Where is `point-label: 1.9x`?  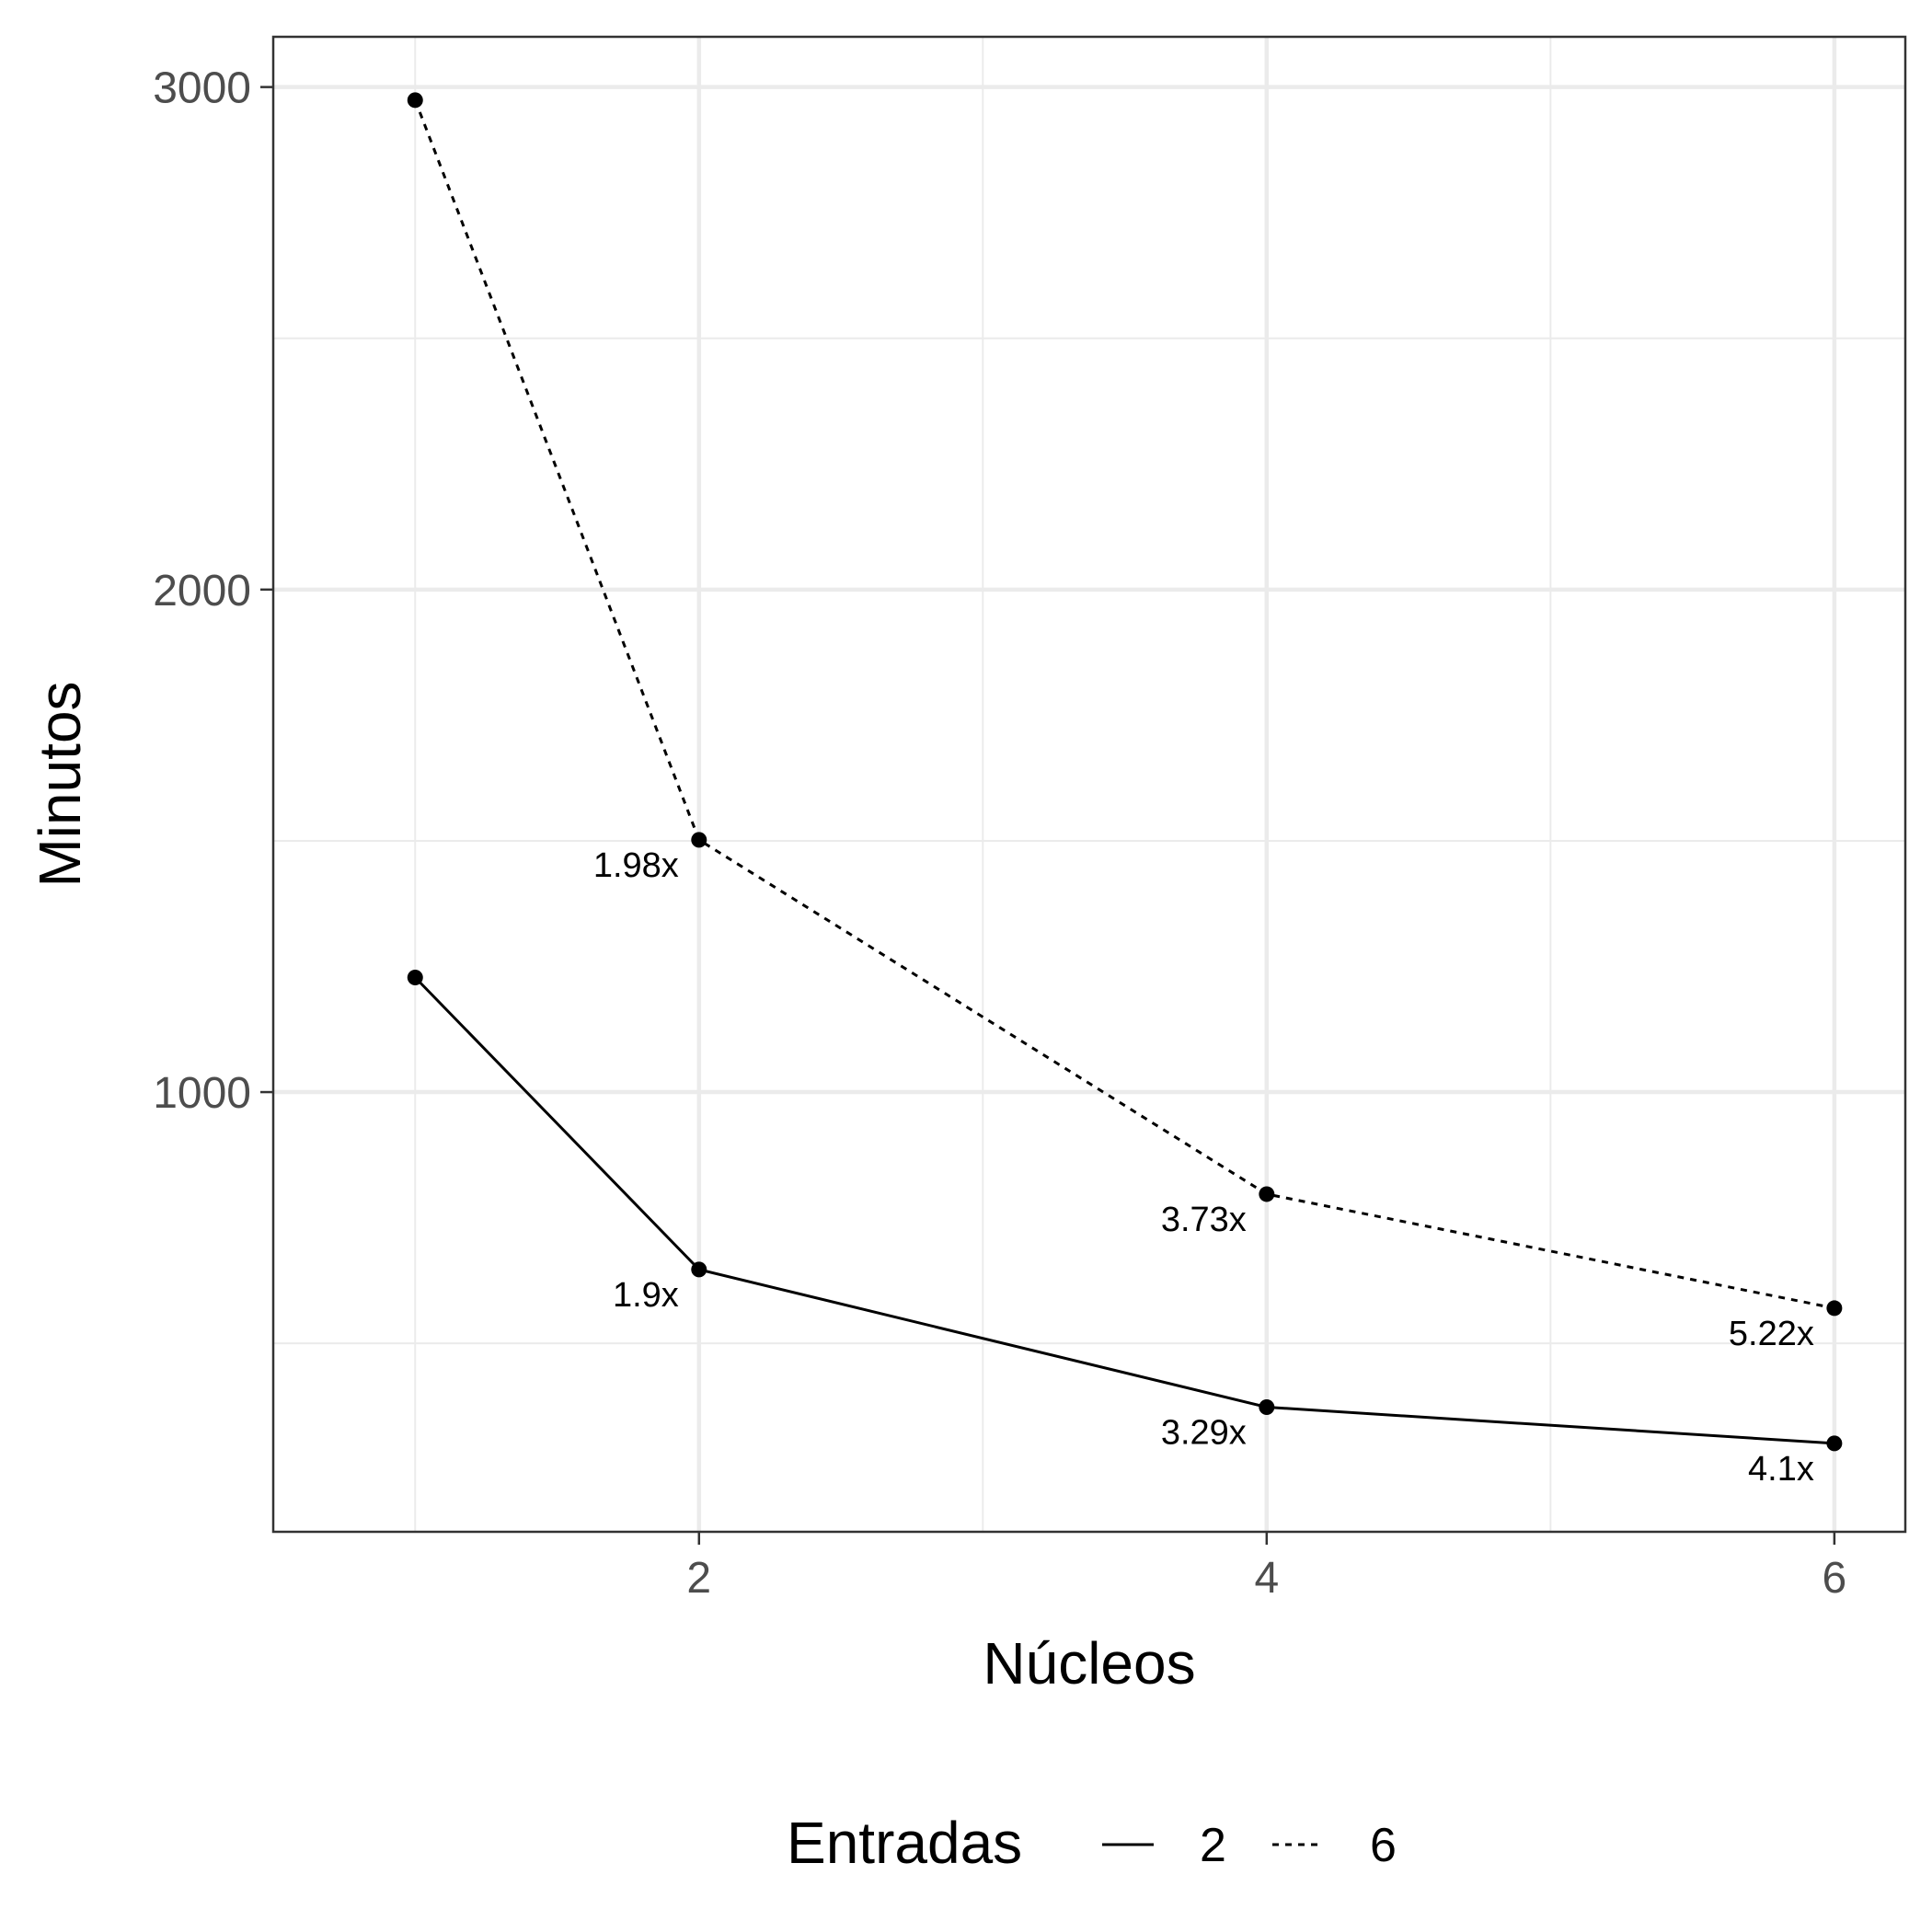
point-label: 1.9x is located at coordinates (646, 1295).